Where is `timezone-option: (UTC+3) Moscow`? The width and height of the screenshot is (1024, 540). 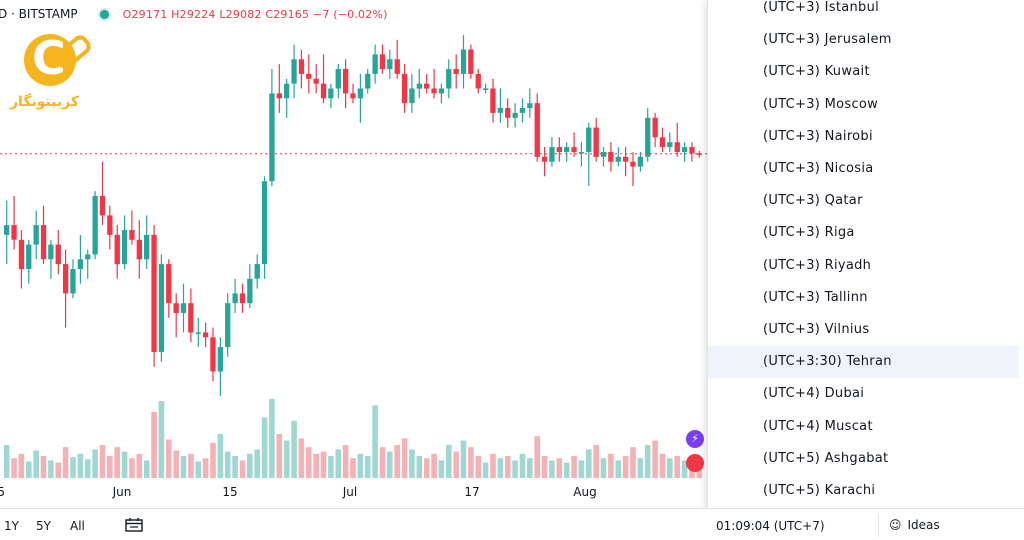 timezone-option: (UTC+3) Moscow is located at coordinates (821, 104).